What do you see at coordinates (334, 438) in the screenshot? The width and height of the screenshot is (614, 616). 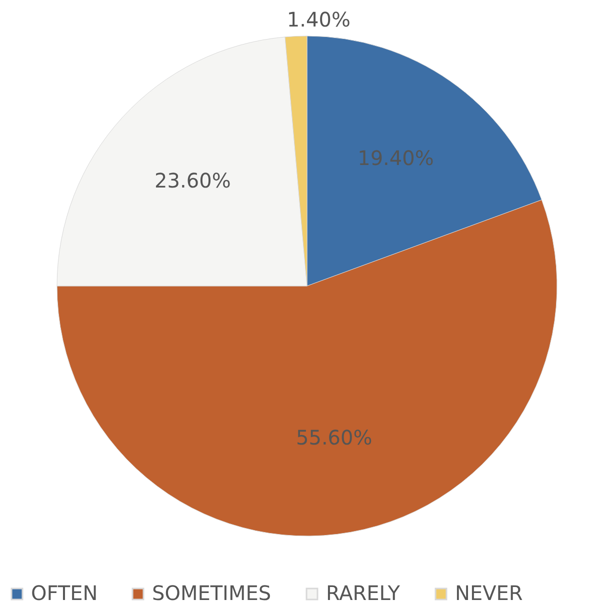 I see `data-label: 55.60%` at bounding box center [334, 438].